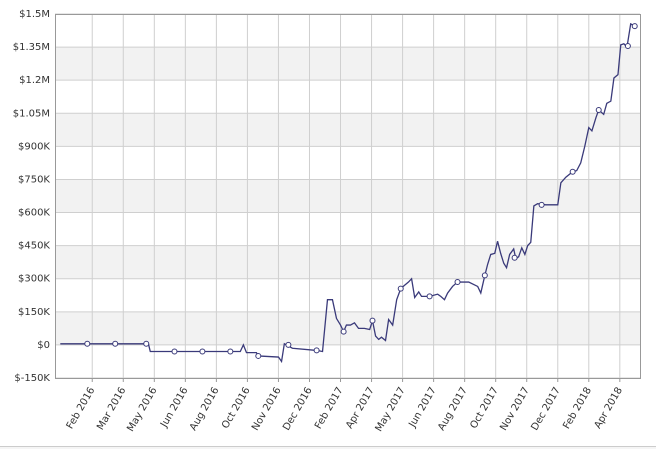 This screenshot has width=656, height=449. I want to click on y-tick-label: $1.35M, so click(31, 47).